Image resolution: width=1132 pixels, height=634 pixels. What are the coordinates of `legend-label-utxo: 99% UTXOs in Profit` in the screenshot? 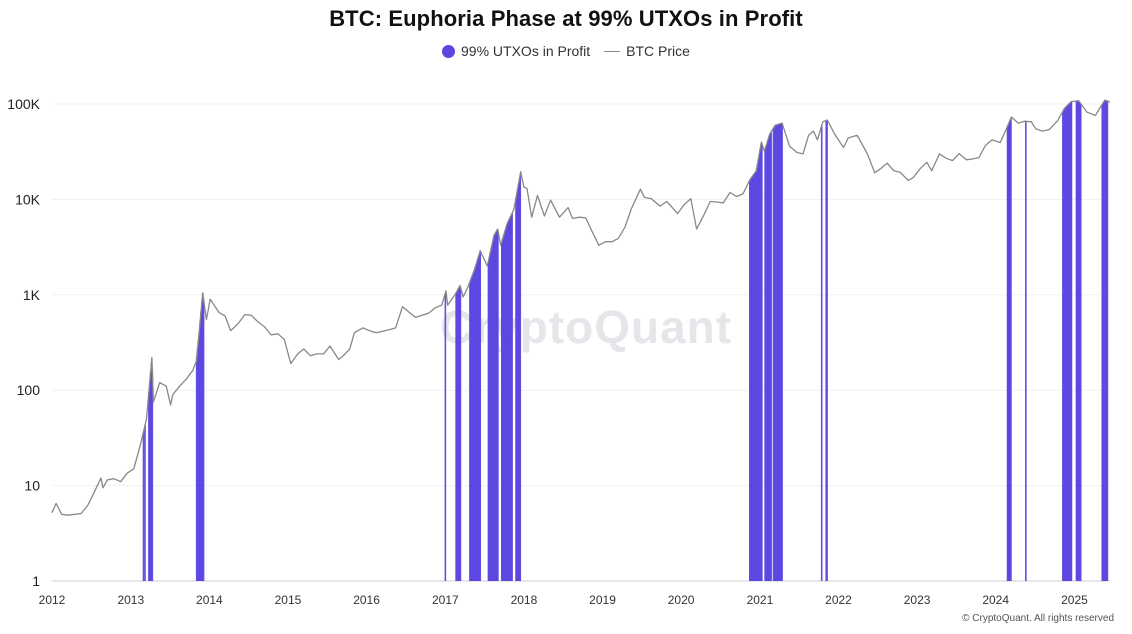 It's located at (526, 51).